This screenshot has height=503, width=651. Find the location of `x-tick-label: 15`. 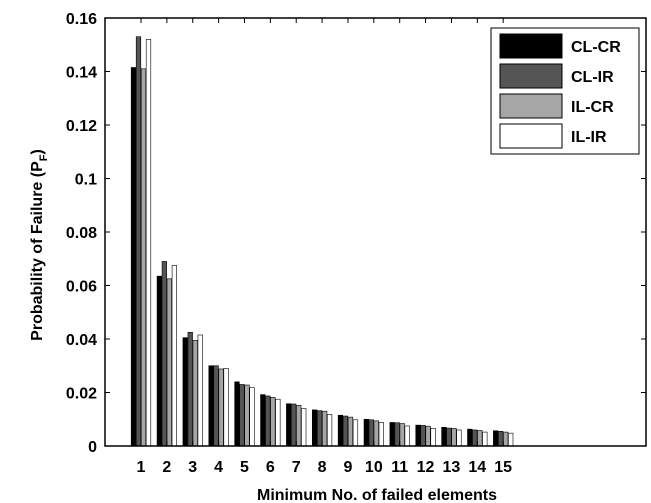

x-tick-label: 15 is located at coordinates (503, 467).